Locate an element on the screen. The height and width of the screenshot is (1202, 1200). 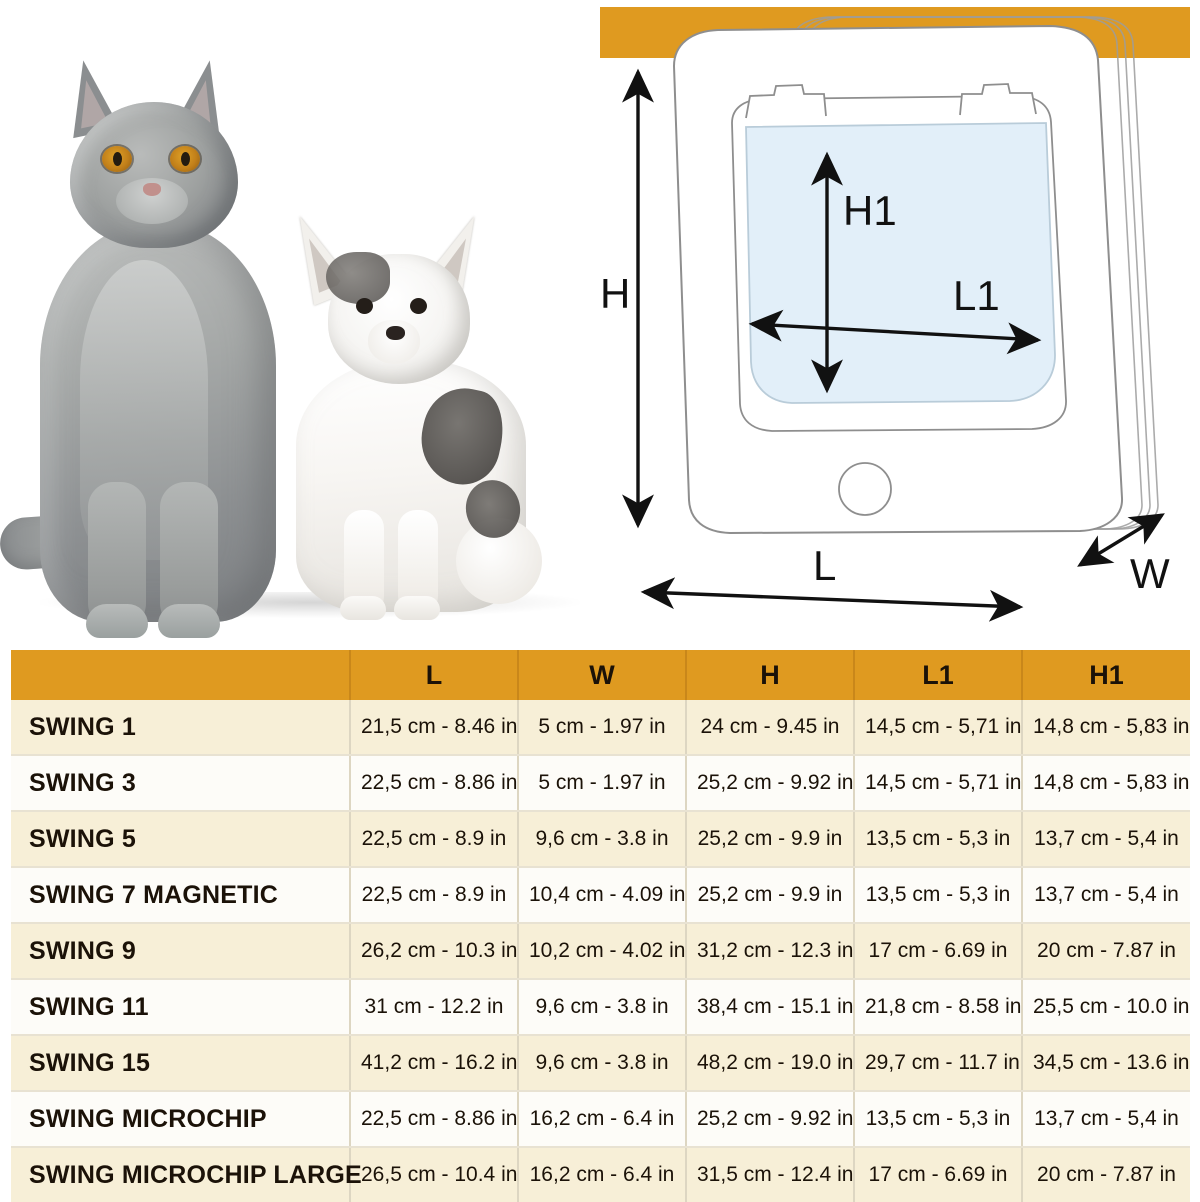
table-header-row: L W H L1 H1 is located at coordinates (600, 675).